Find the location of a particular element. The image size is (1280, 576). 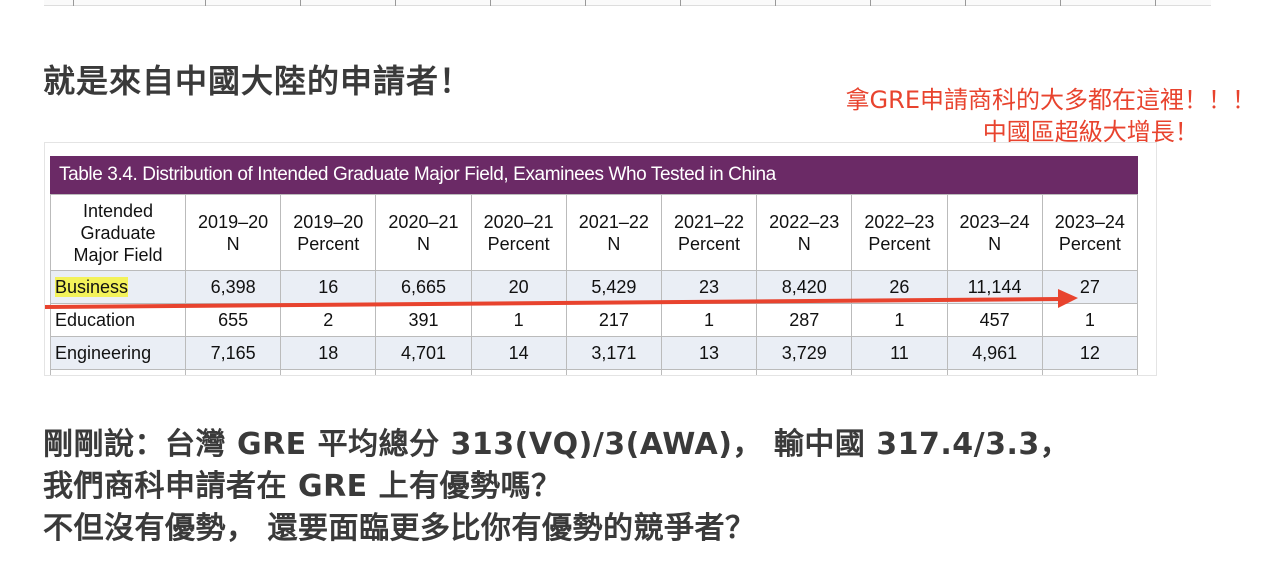

value-cell: 3,729 is located at coordinates (804, 353).